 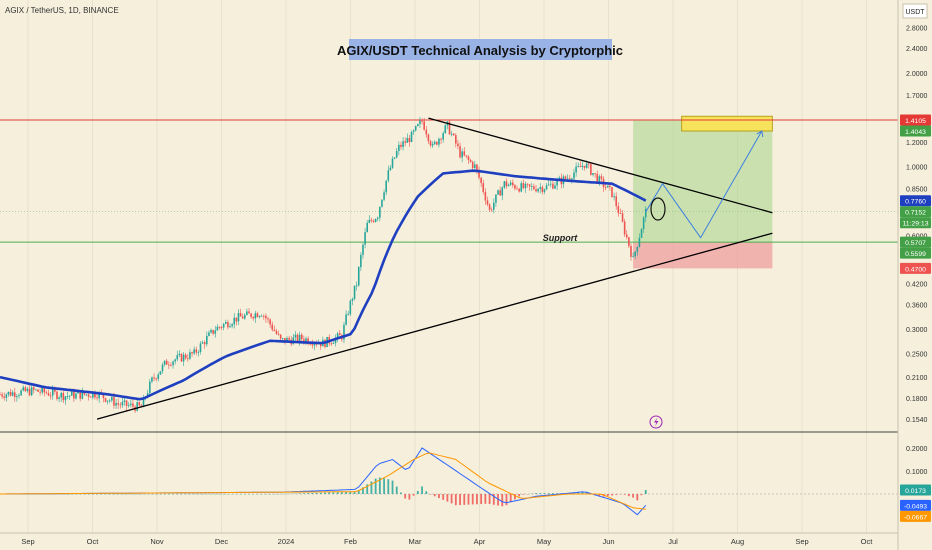 I want to click on time-tick-label: Mar, so click(x=415, y=541).